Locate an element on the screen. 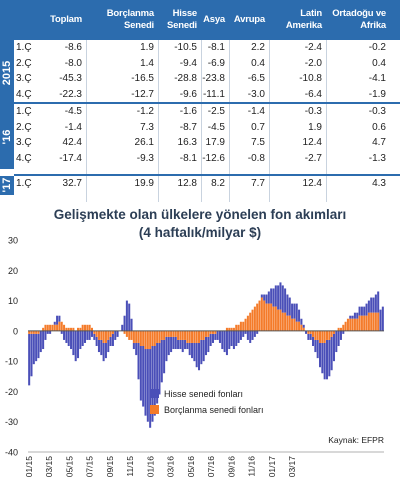 This screenshot has width=400, height=489. table-cell: -1.9 is located at coordinates (377, 94).